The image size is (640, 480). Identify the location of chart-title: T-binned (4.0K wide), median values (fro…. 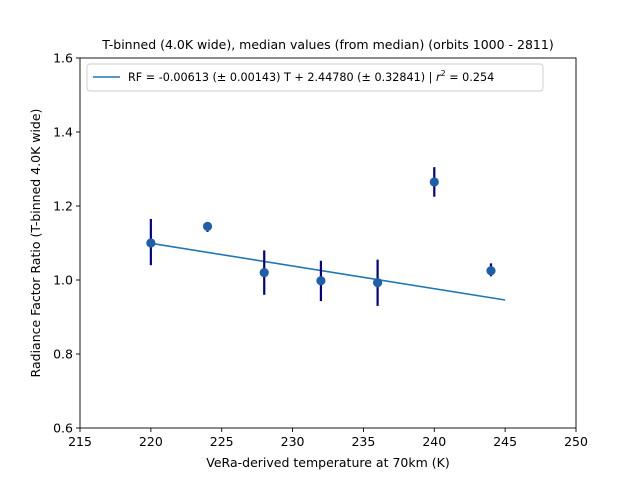
(327, 44).